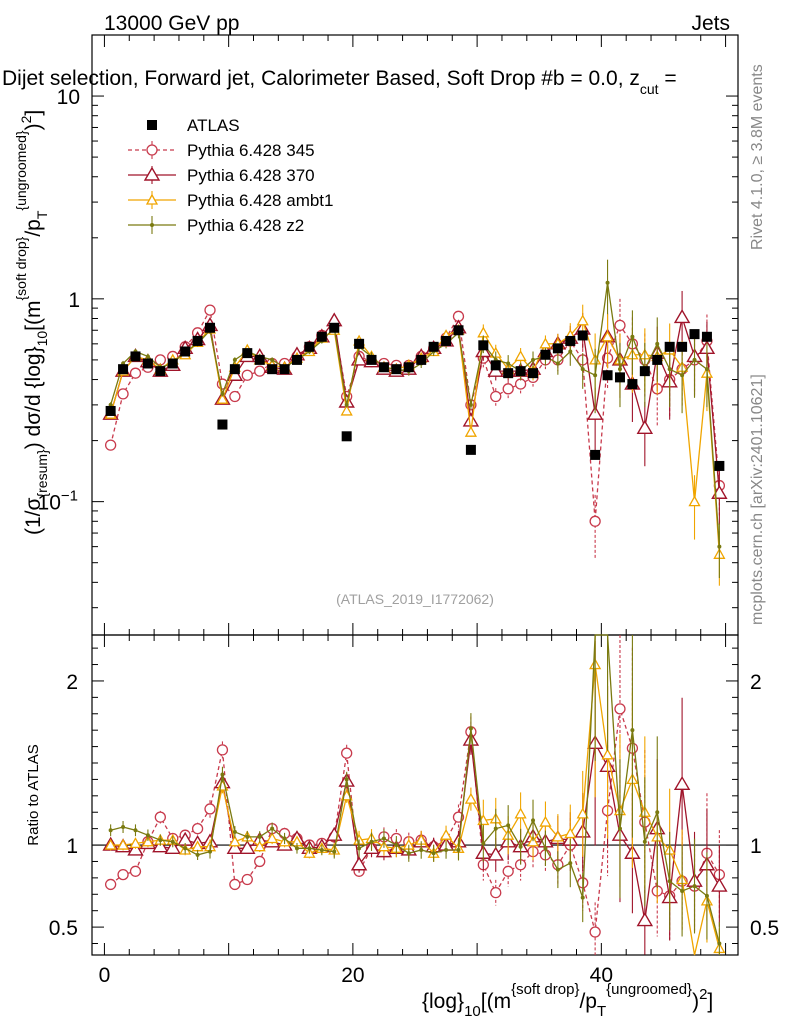 This screenshot has height=1029, width=786. Describe the element at coordinates (567, 1000) in the screenshot. I see `x-axis-label: {log}10[(m{soft drop}/pT{ungroomed})2]` at that location.